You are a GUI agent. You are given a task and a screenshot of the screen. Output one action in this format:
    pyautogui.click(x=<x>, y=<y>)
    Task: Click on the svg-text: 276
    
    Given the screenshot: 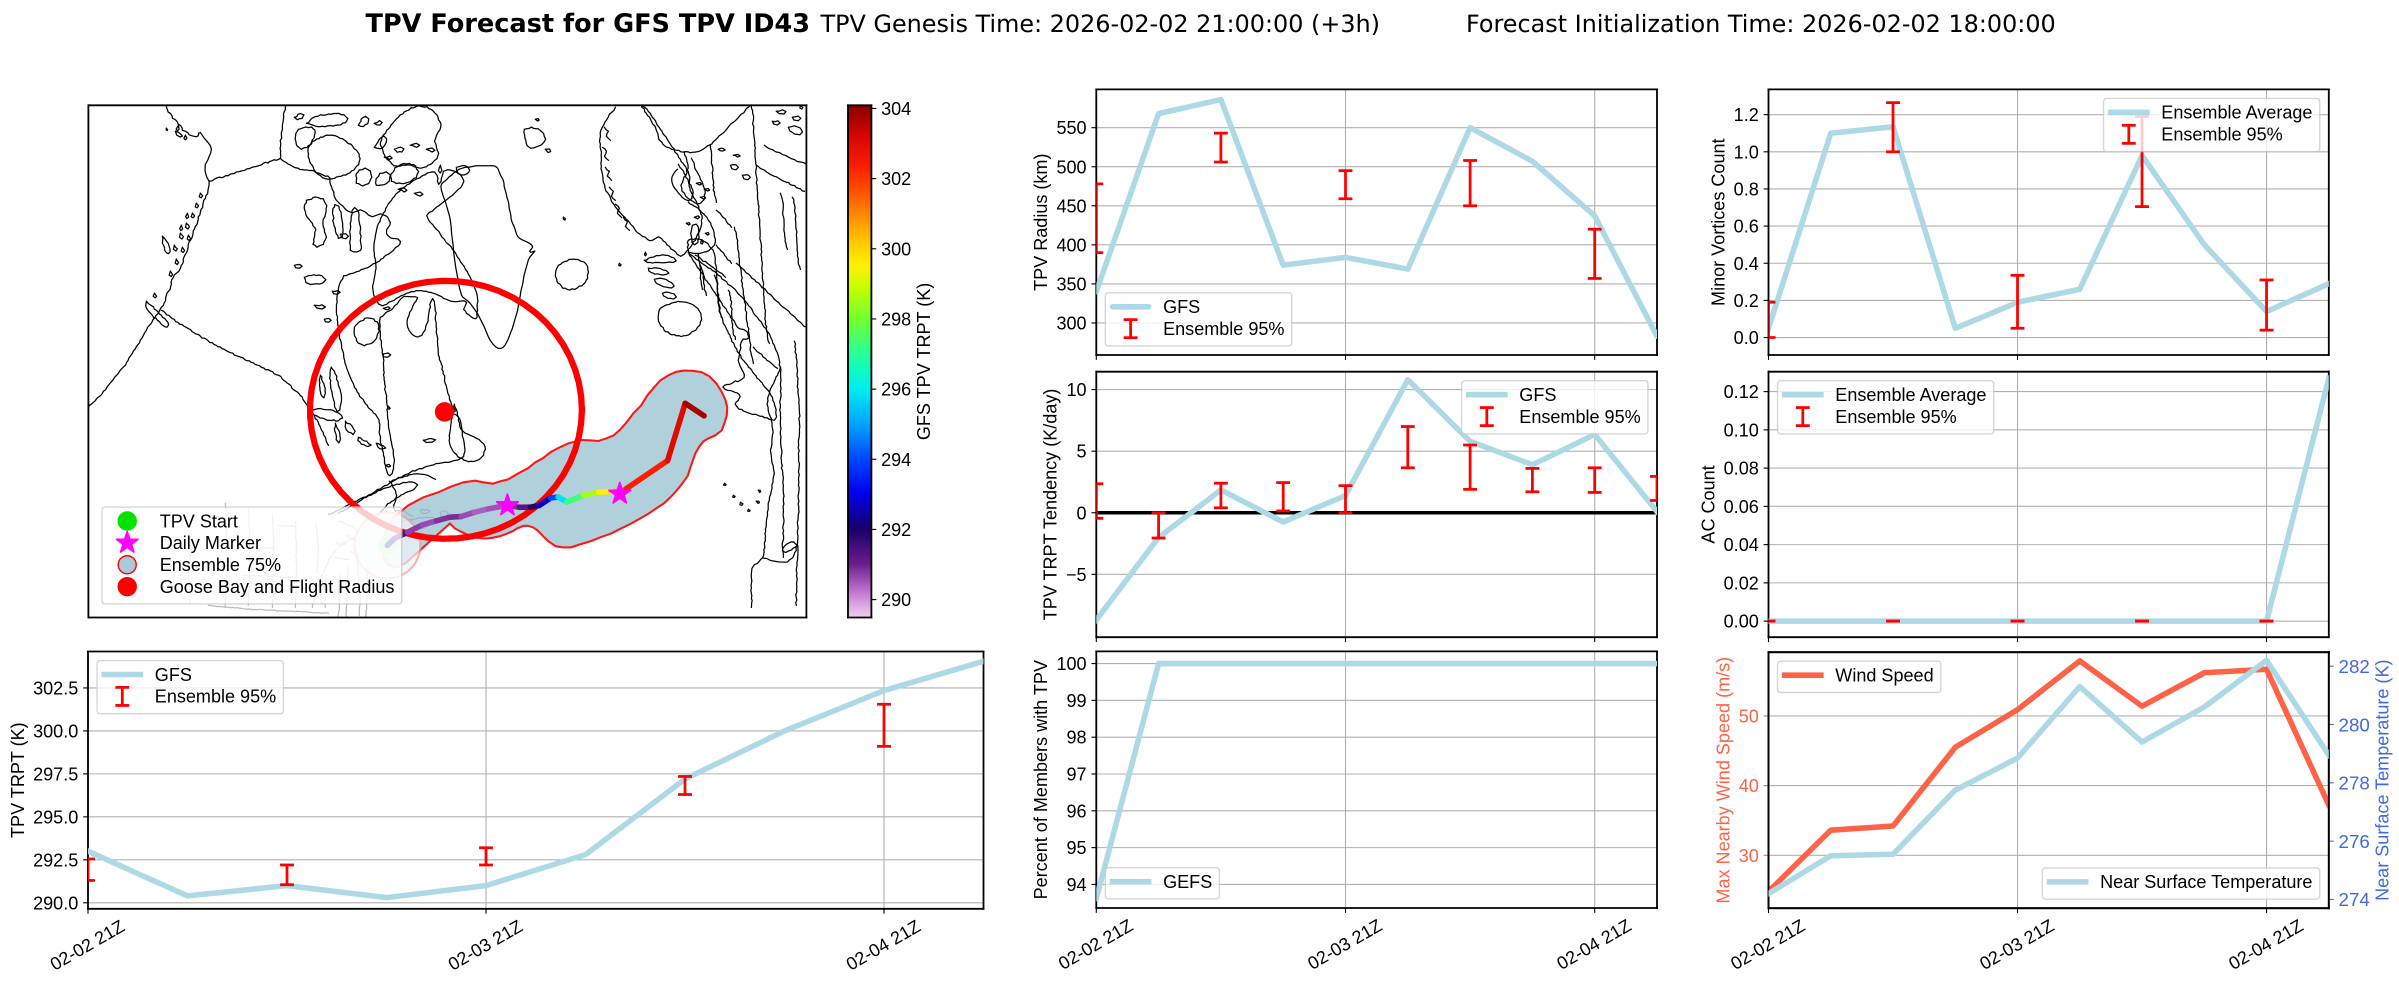 What is the action you would take?
    pyautogui.click(x=2354, y=841)
    